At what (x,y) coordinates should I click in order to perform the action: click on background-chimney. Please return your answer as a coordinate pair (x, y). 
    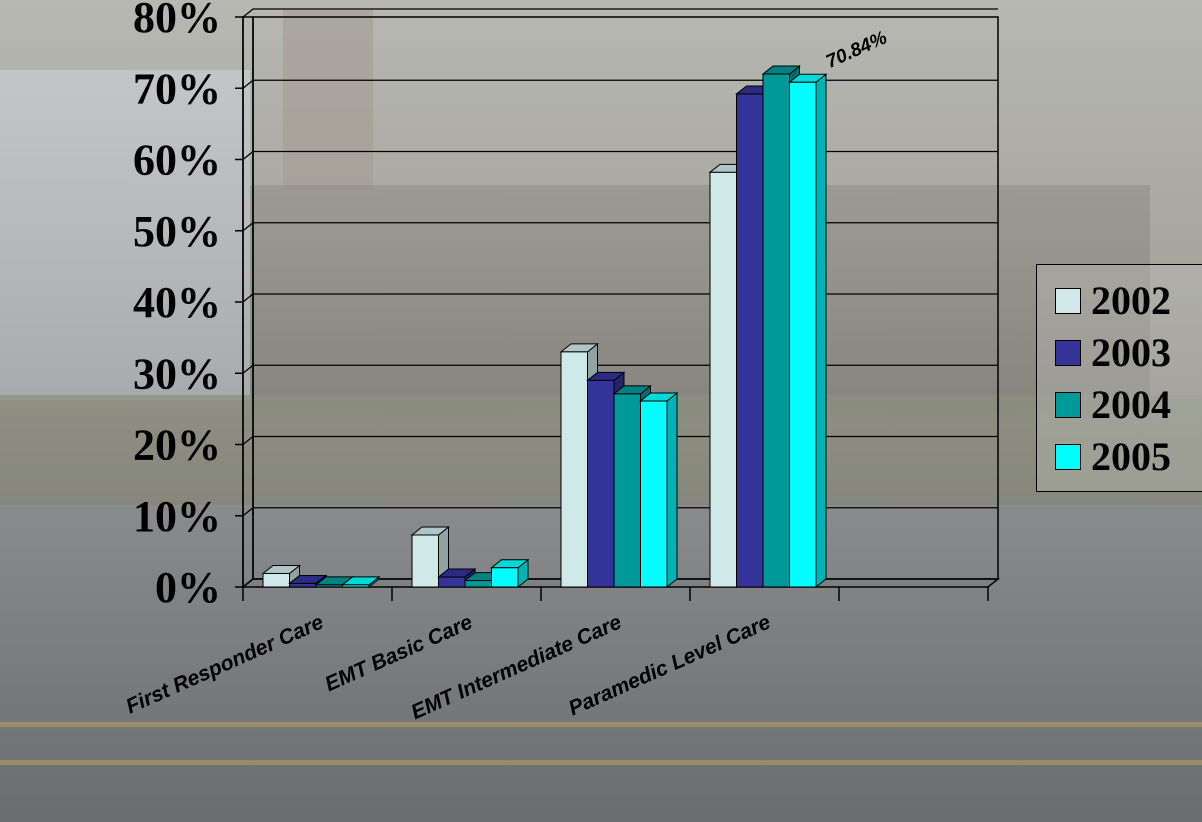
    Looking at the image, I should click on (328, 100).